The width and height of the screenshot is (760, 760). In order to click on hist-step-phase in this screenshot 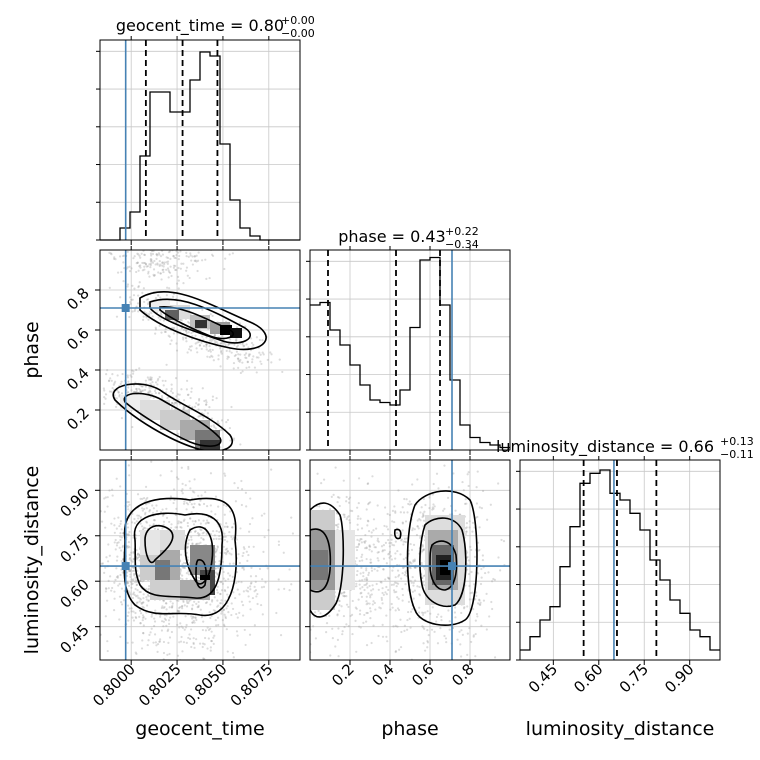, I will do `click(410, 352)`.